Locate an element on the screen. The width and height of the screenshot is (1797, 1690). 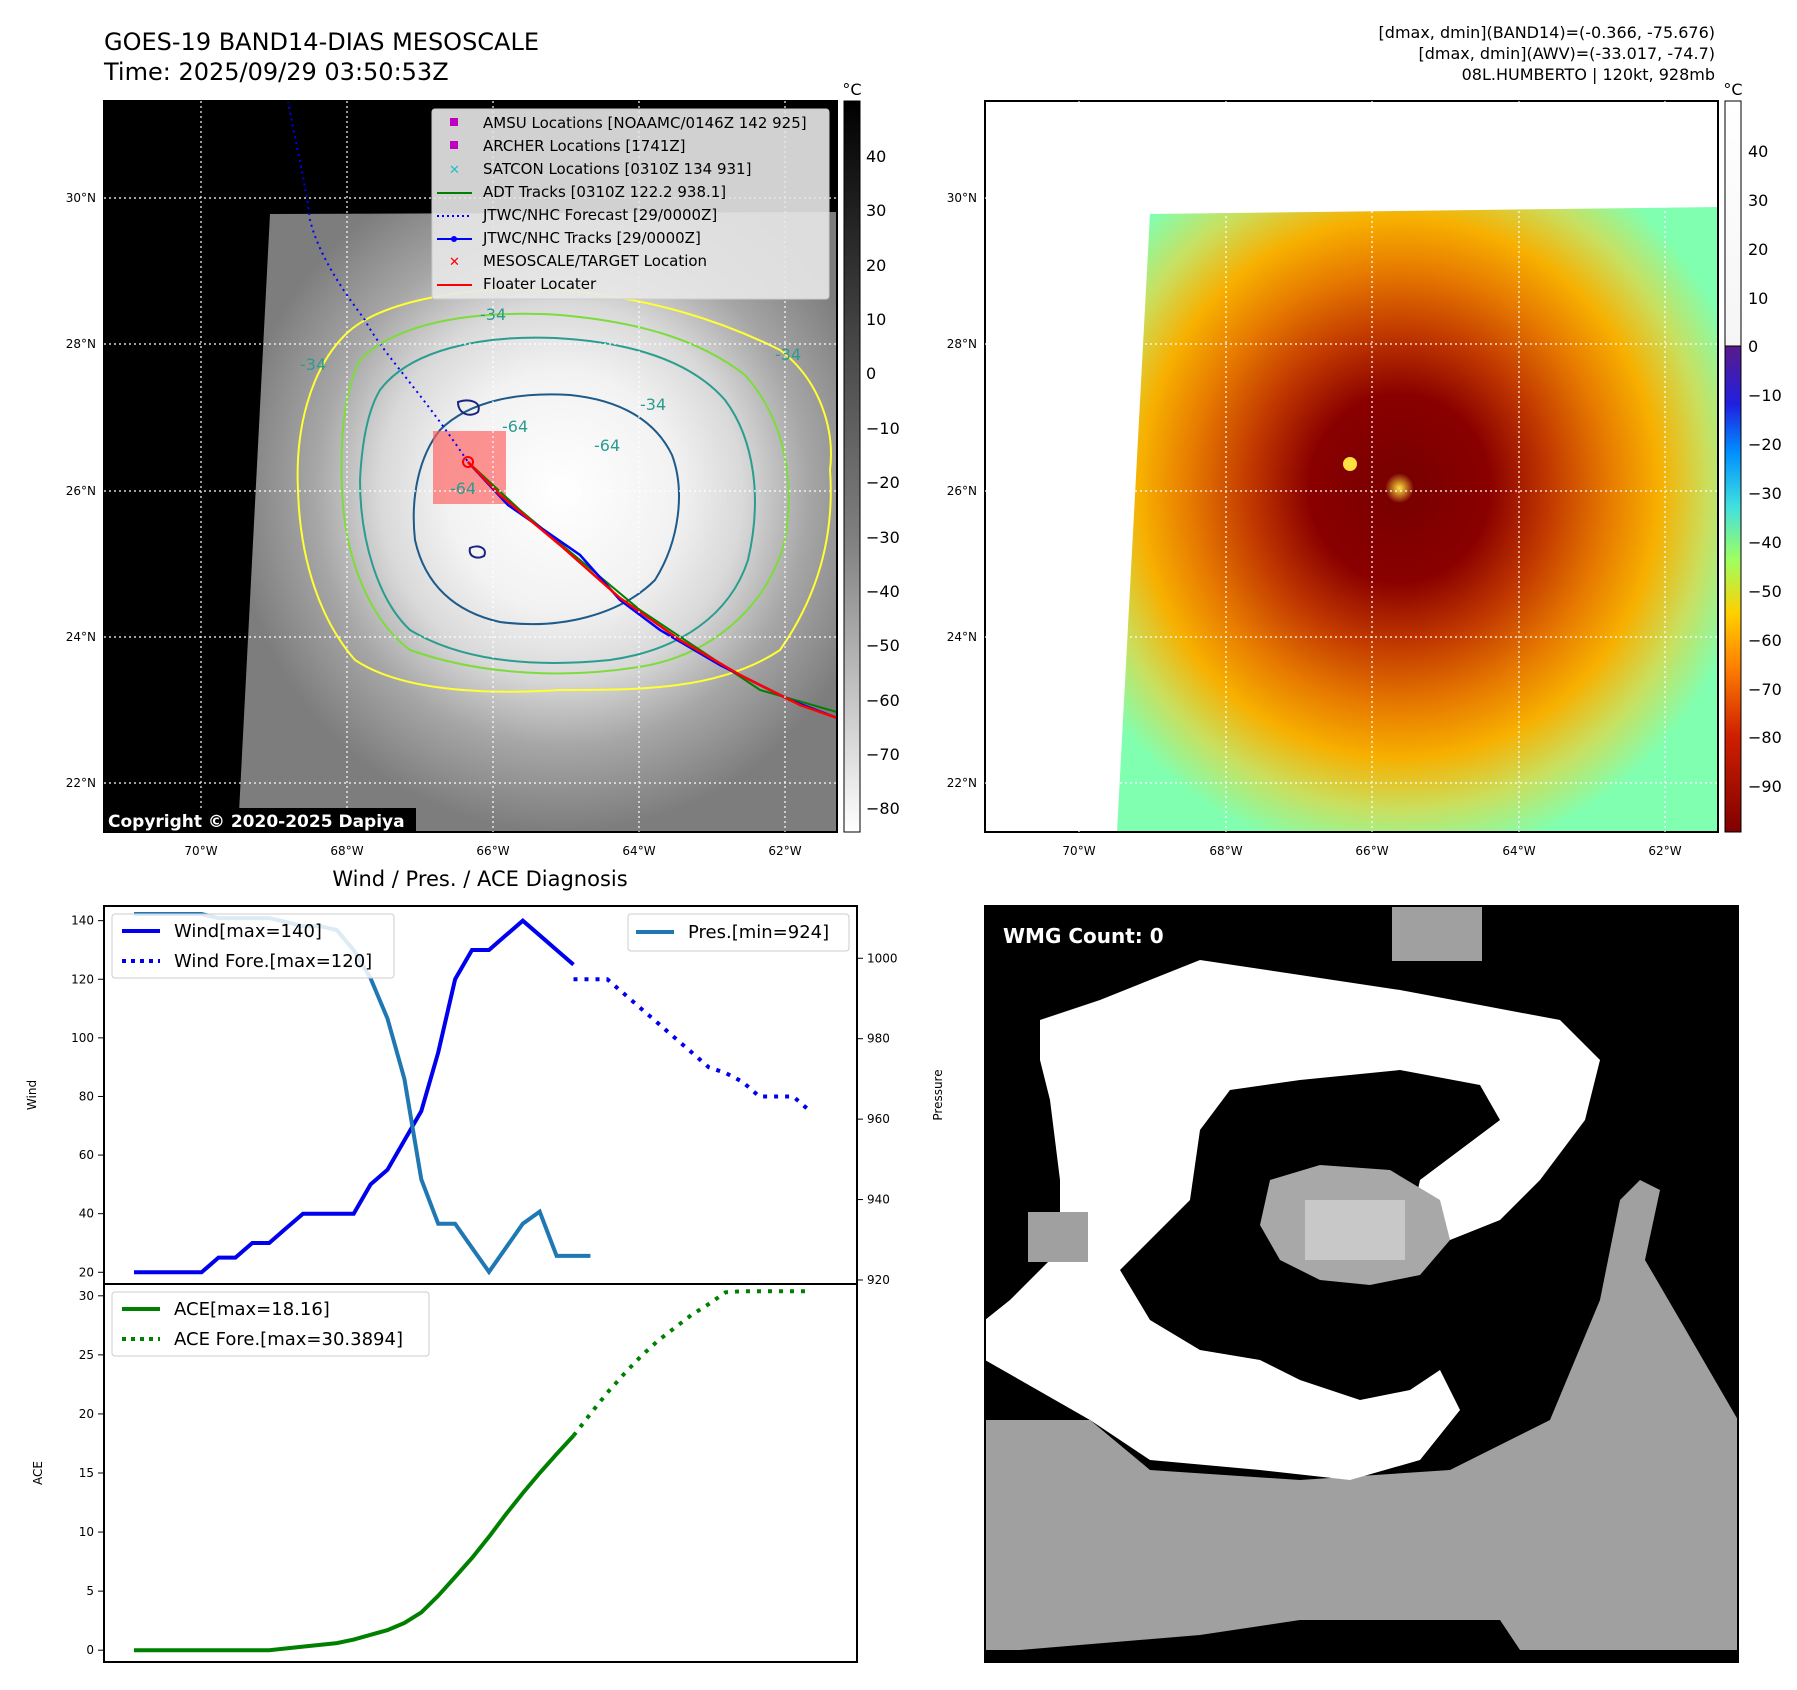
diagnosis-title: Wind / Pres. / ACE Diagnosis is located at coordinates (479, 879).